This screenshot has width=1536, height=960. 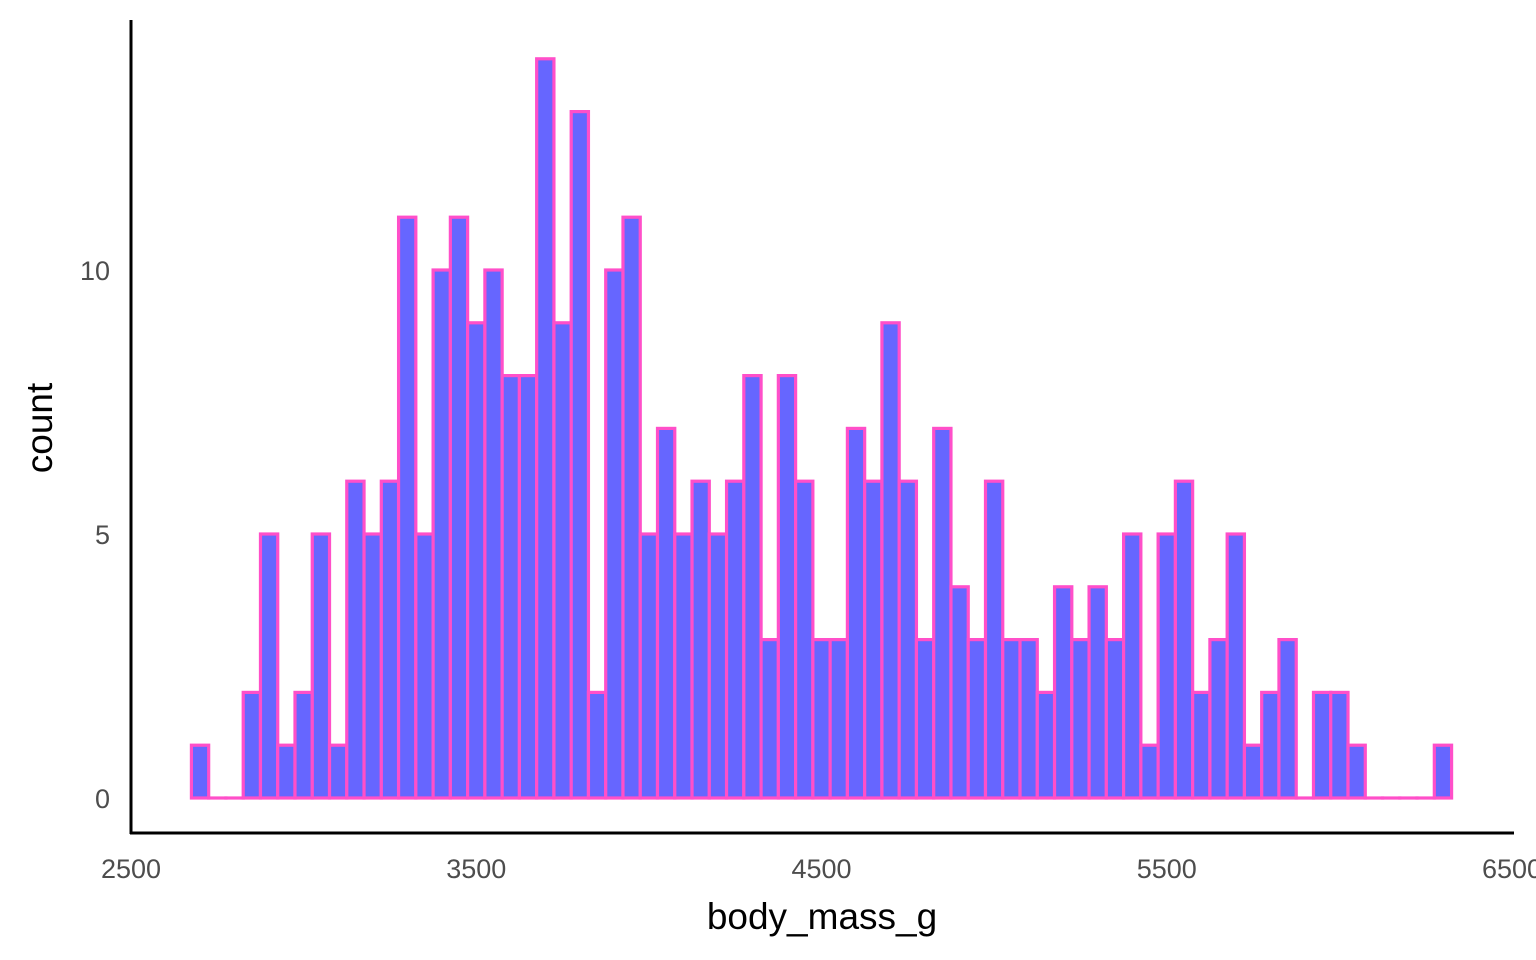 I want to click on x-axis-title: body_mass_g, so click(x=822, y=916).